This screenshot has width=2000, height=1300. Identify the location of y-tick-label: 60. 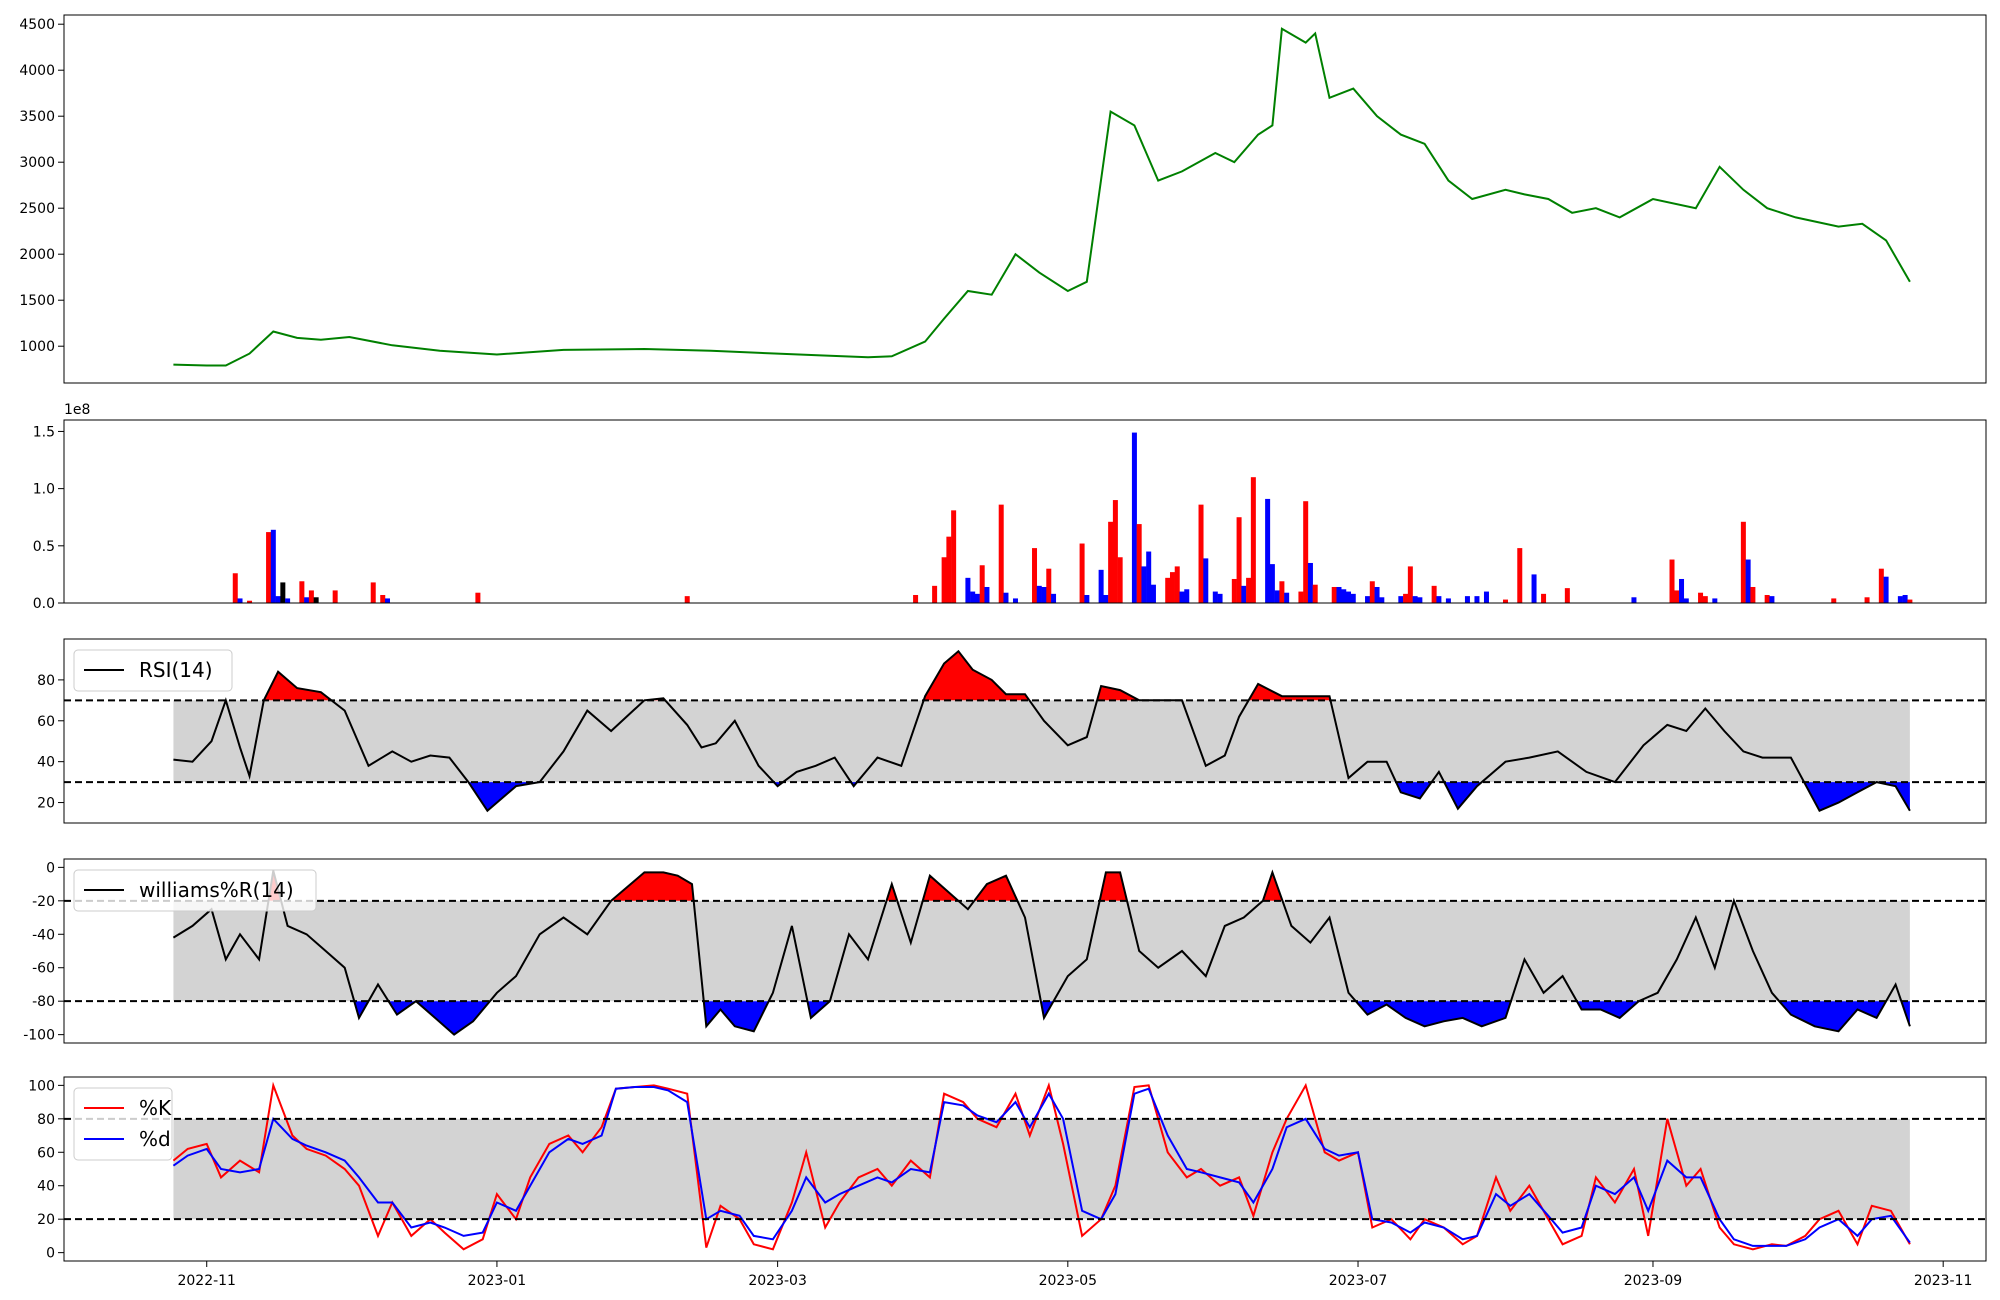
(46, 722).